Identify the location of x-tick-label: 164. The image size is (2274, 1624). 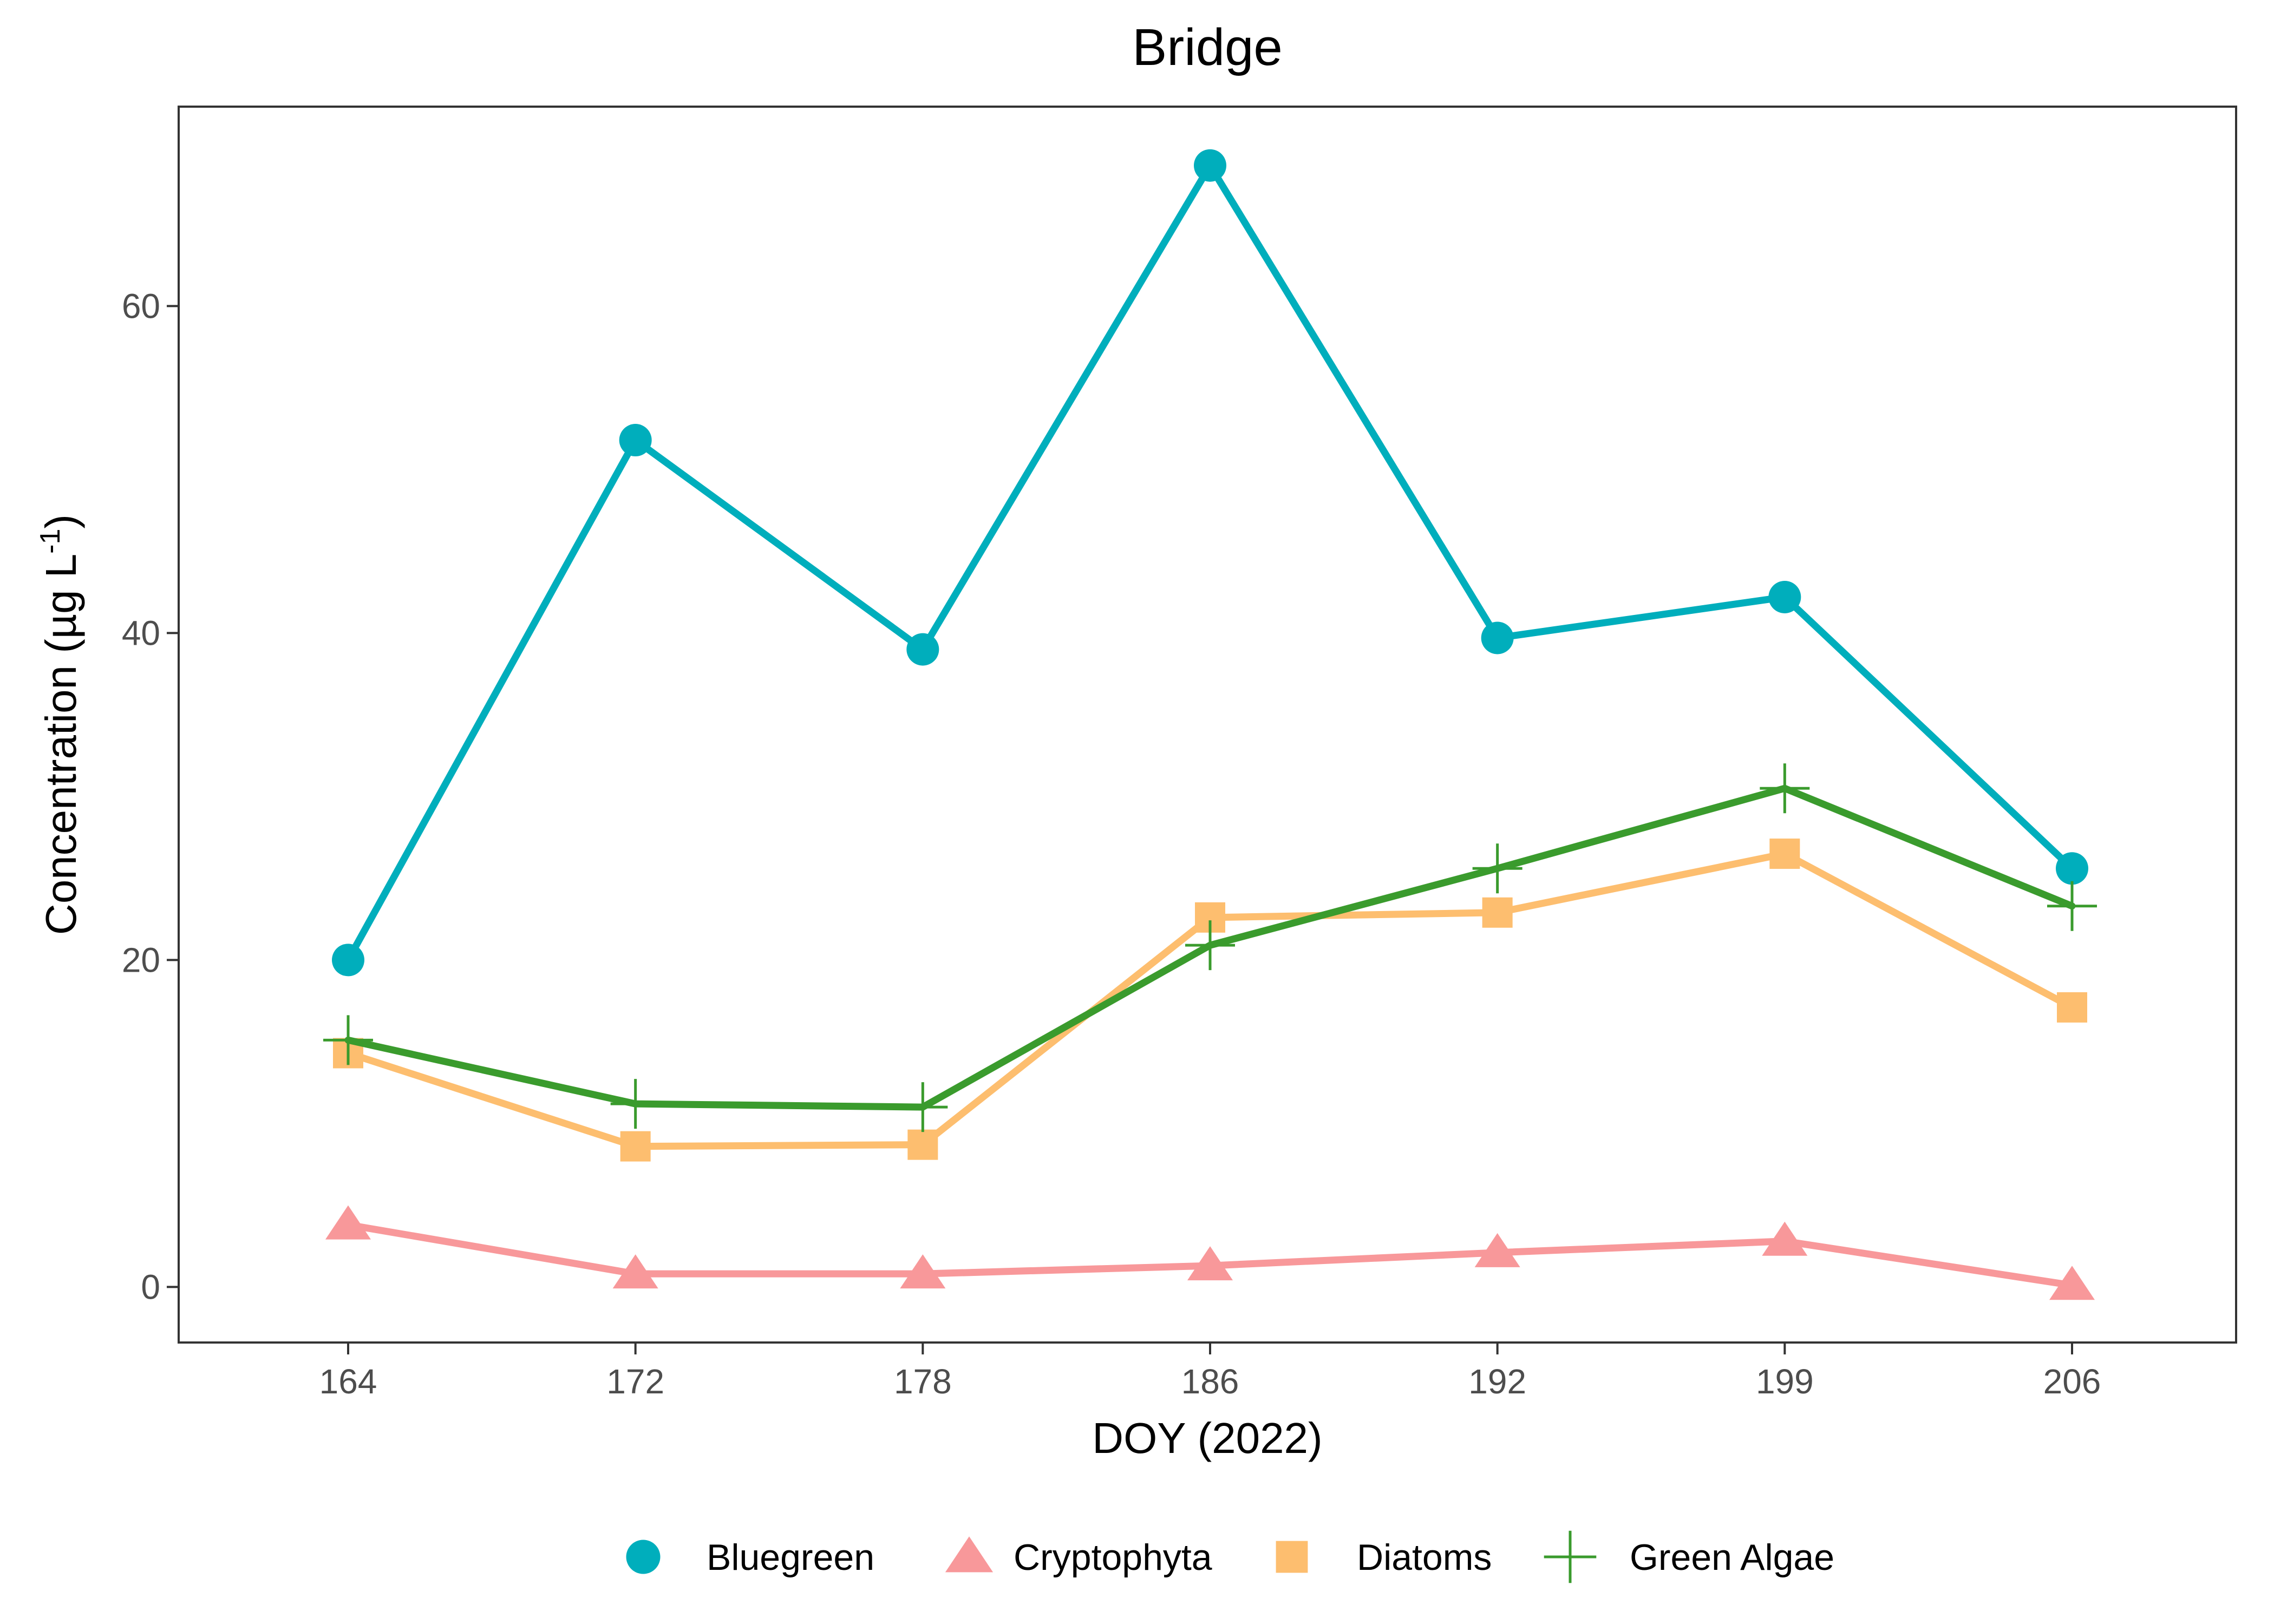
(348, 1381).